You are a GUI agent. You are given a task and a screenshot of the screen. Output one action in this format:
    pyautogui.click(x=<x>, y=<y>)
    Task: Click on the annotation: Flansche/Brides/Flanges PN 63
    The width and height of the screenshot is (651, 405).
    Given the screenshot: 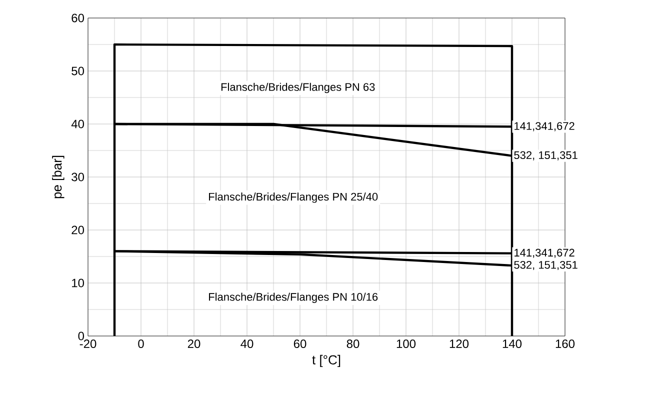 What is the action you would take?
    pyautogui.click(x=298, y=88)
    